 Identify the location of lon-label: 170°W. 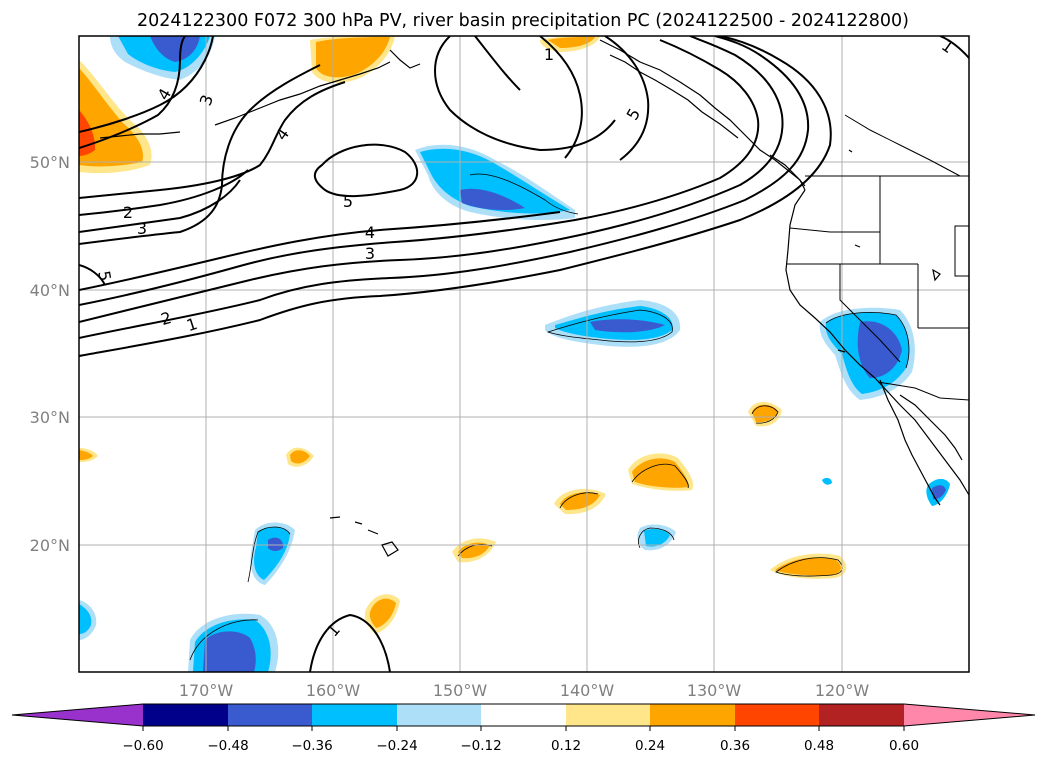
(206, 690).